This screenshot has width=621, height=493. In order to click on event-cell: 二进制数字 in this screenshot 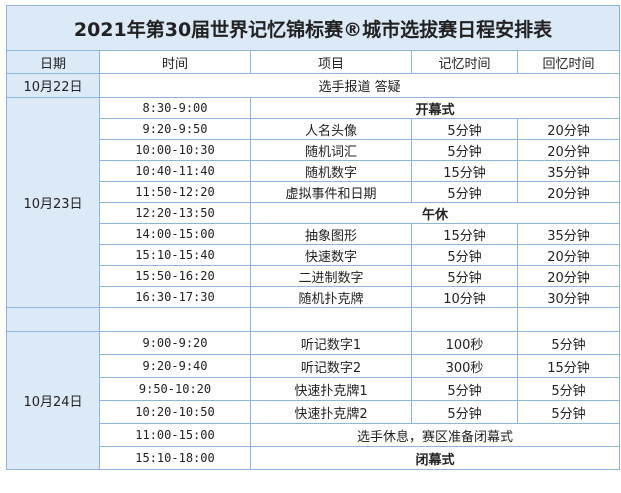, I will do `click(331, 276)`.